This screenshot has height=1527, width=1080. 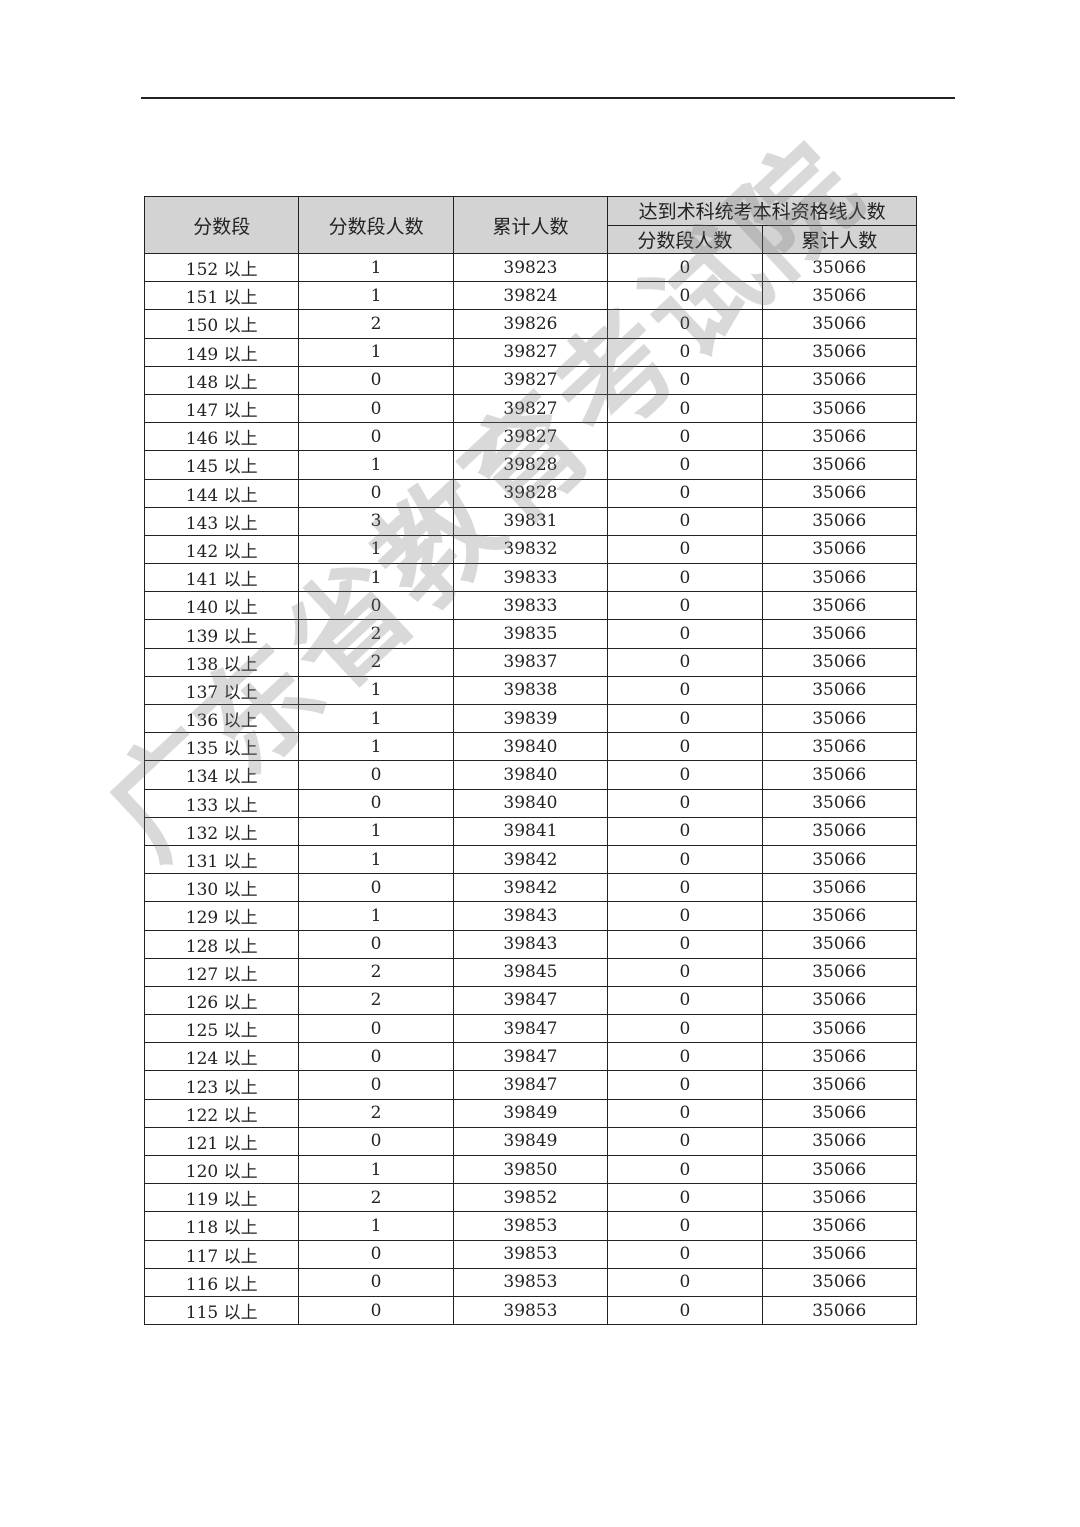 What do you see at coordinates (548, 98) in the screenshot?
I see `header-rule` at bounding box center [548, 98].